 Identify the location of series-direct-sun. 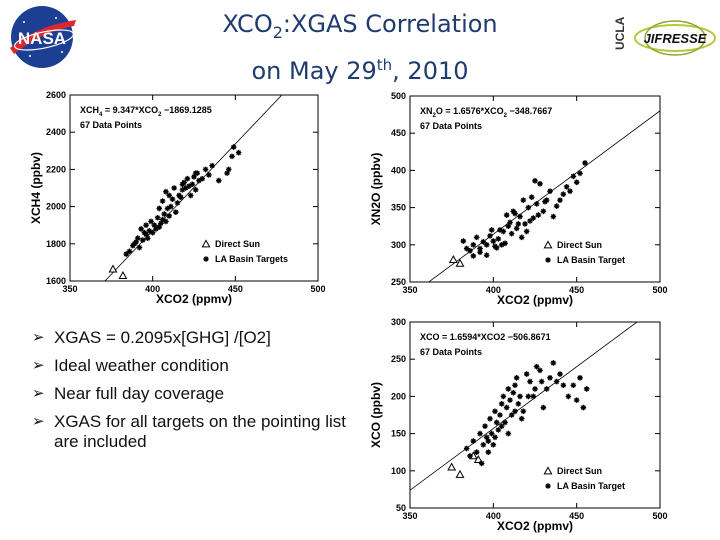
(118, 271).